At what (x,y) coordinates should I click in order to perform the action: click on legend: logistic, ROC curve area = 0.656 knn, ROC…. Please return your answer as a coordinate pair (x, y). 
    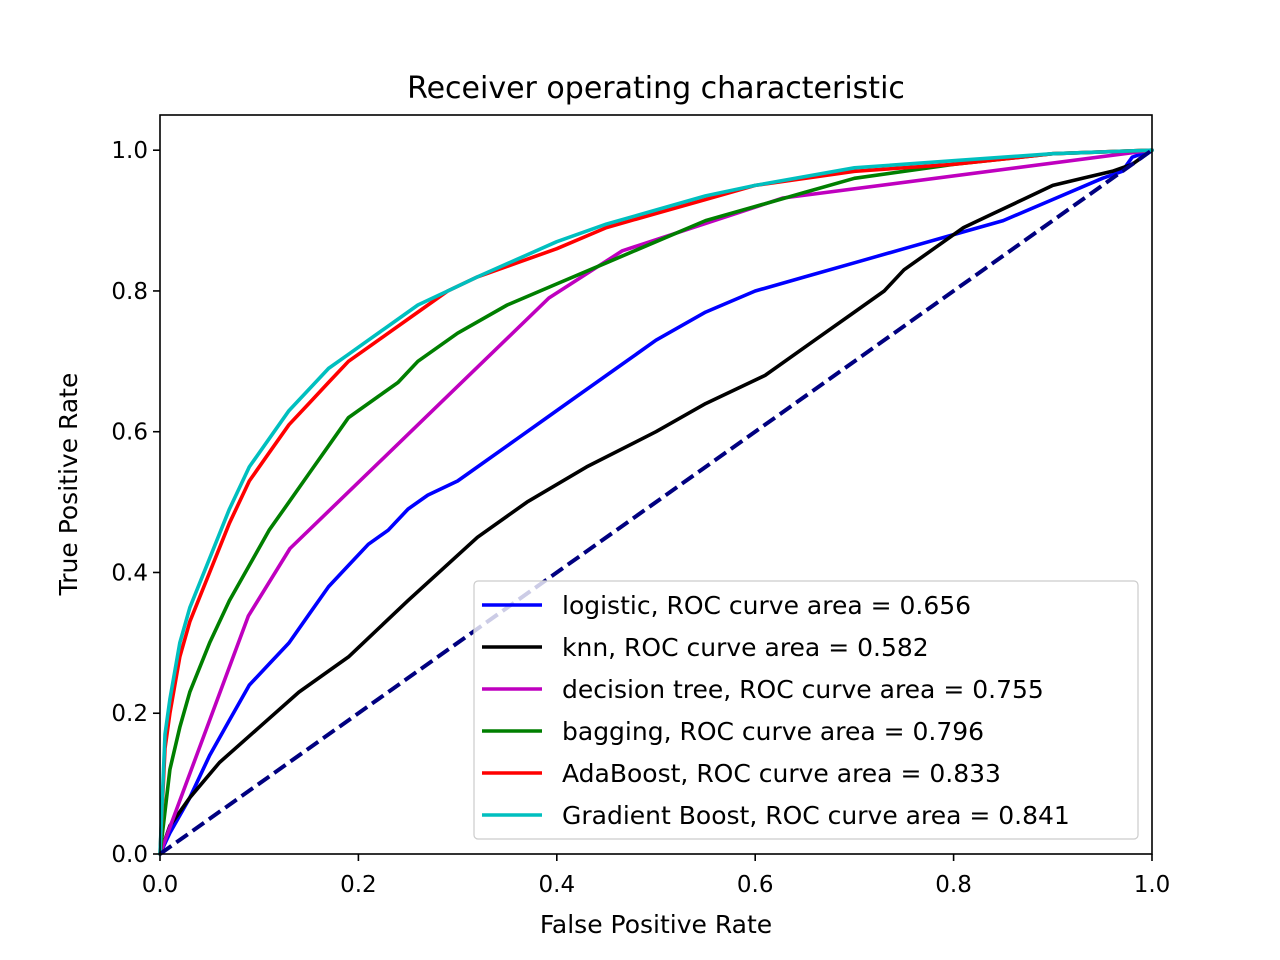
    Looking at the image, I should click on (806, 710).